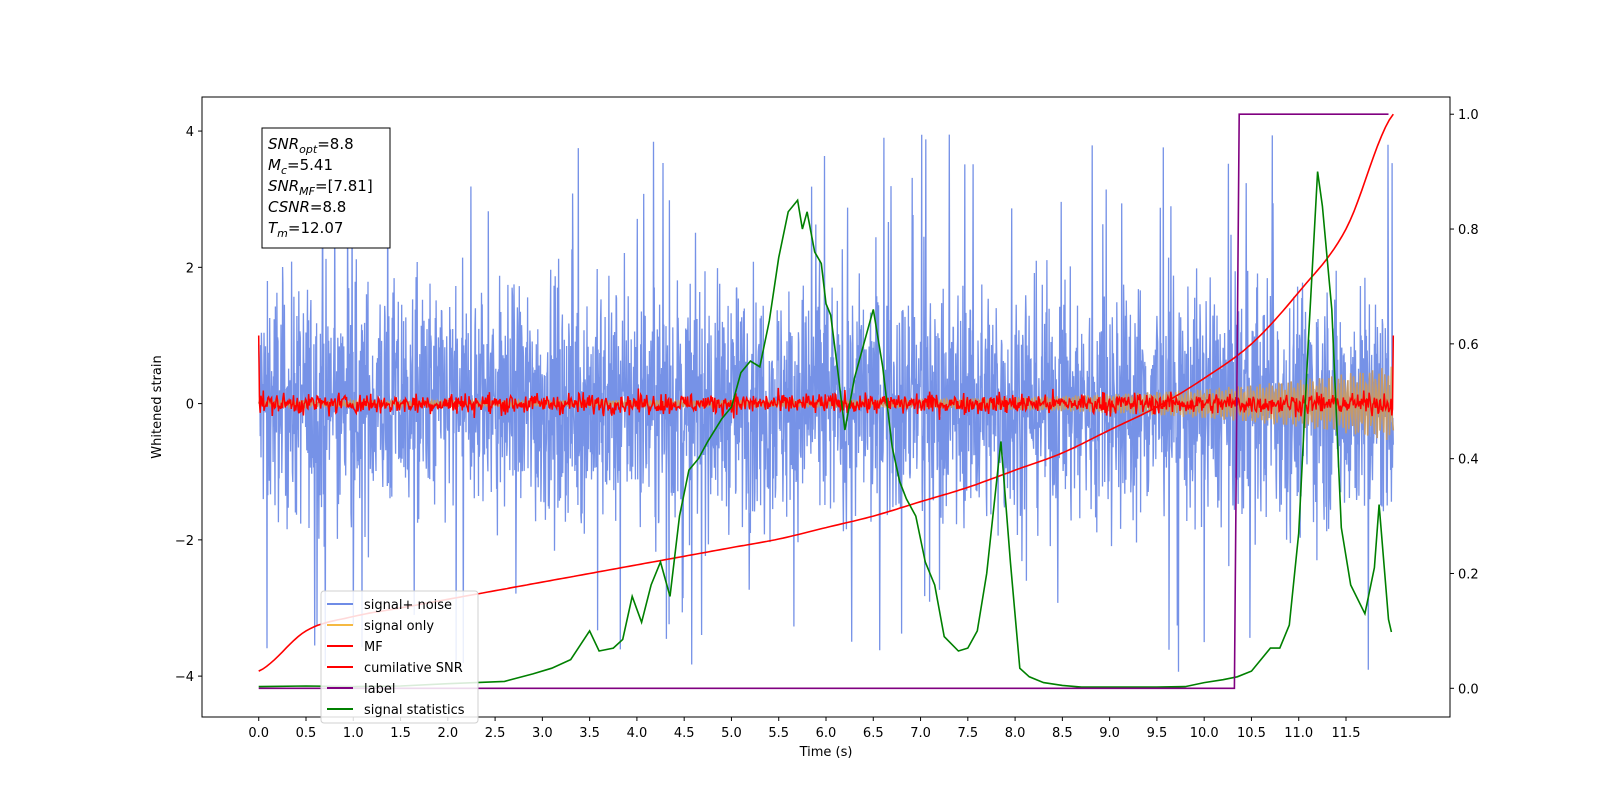 The height and width of the screenshot is (800, 1600). Describe the element at coordinates (306, 733) in the screenshot. I see `x-tick-label: 0.5` at that location.